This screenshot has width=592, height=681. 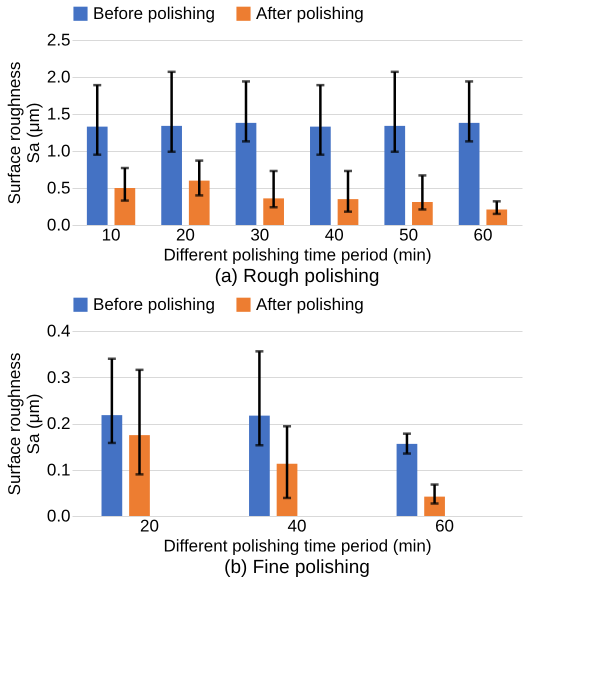 What do you see at coordinates (58, 114) in the screenshot?
I see `y-tick-label: 1.5` at bounding box center [58, 114].